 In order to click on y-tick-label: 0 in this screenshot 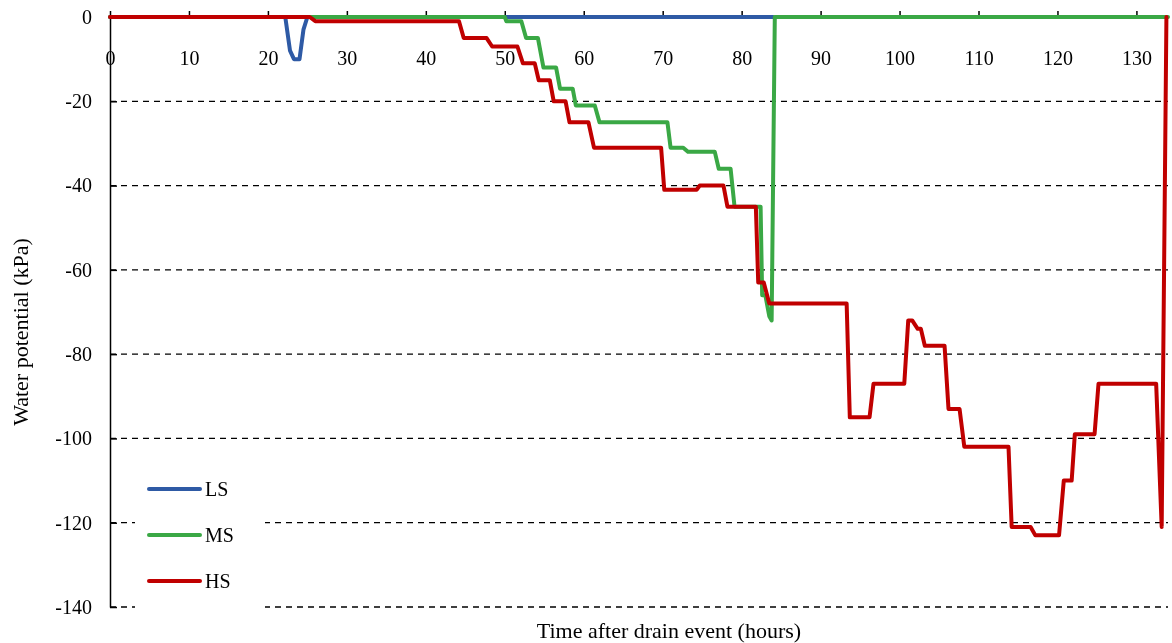, I will do `click(87, 16)`.